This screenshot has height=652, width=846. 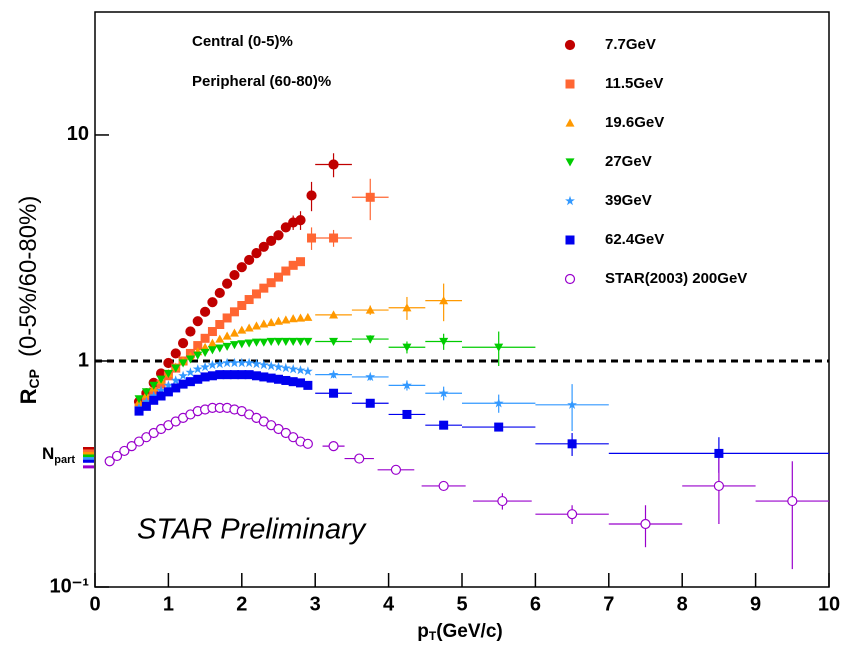 I want to click on annotation: STAR Preliminary, so click(x=252, y=530).